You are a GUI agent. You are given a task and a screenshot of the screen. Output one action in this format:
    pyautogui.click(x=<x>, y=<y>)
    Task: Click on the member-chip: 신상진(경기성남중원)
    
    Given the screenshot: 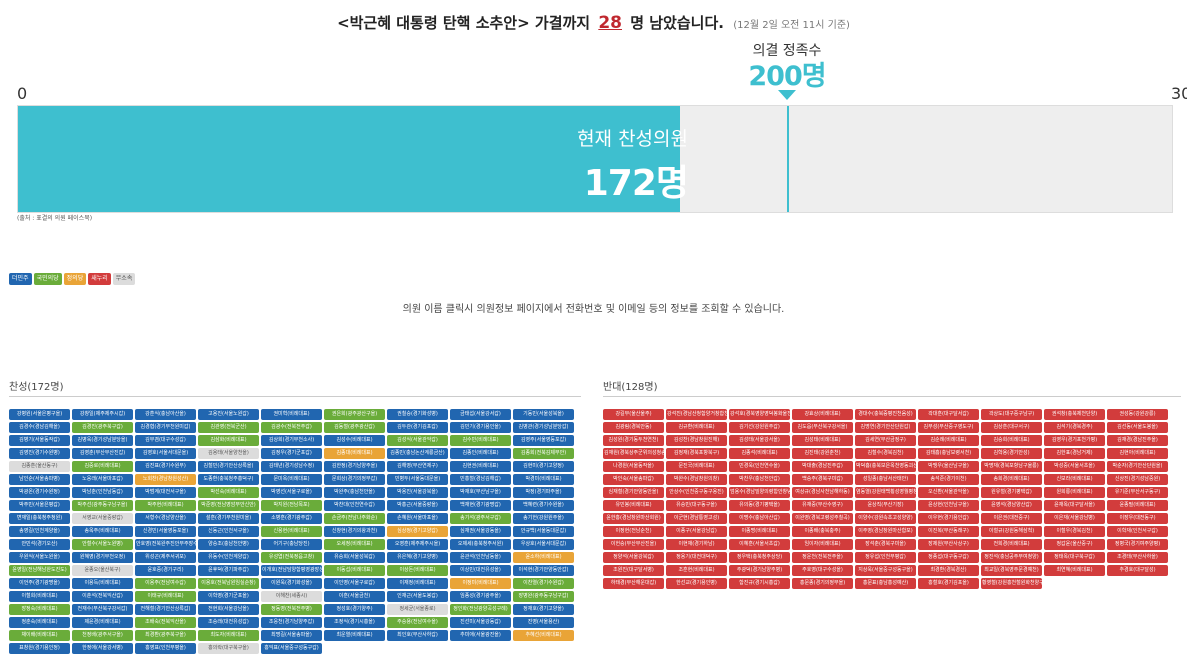 What is the action you would take?
    pyautogui.click(x=1137, y=479)
    